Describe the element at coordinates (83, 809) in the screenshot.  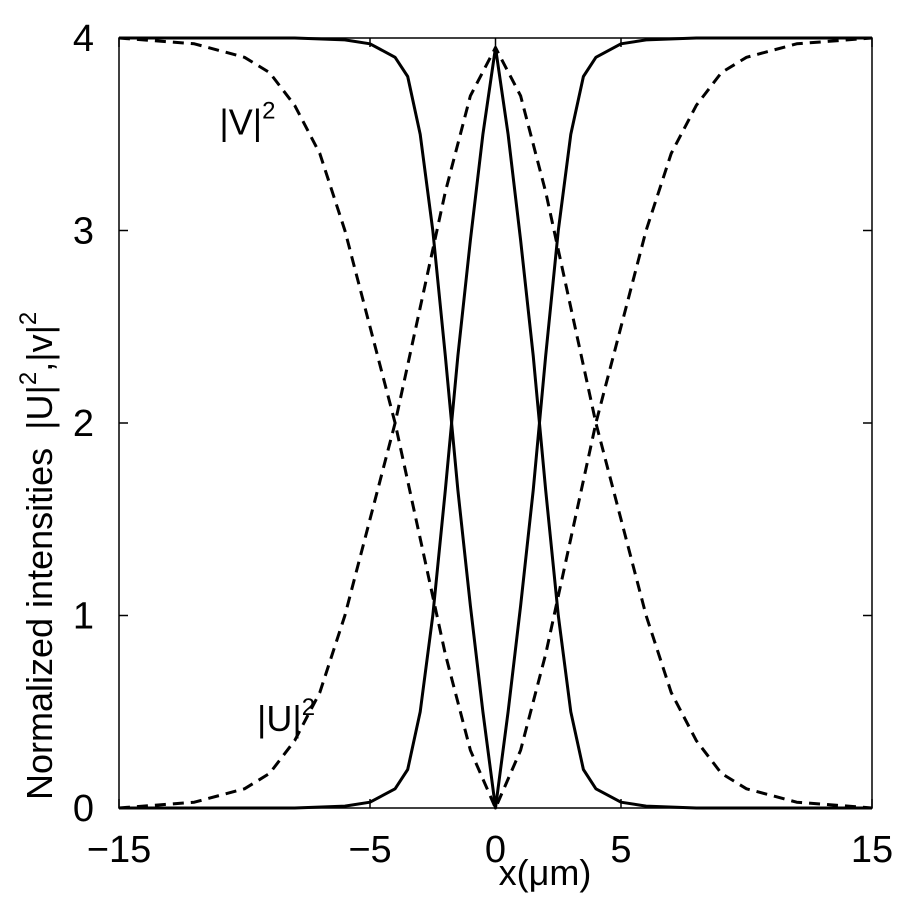
I see `y-tick-label: 0` at that location.